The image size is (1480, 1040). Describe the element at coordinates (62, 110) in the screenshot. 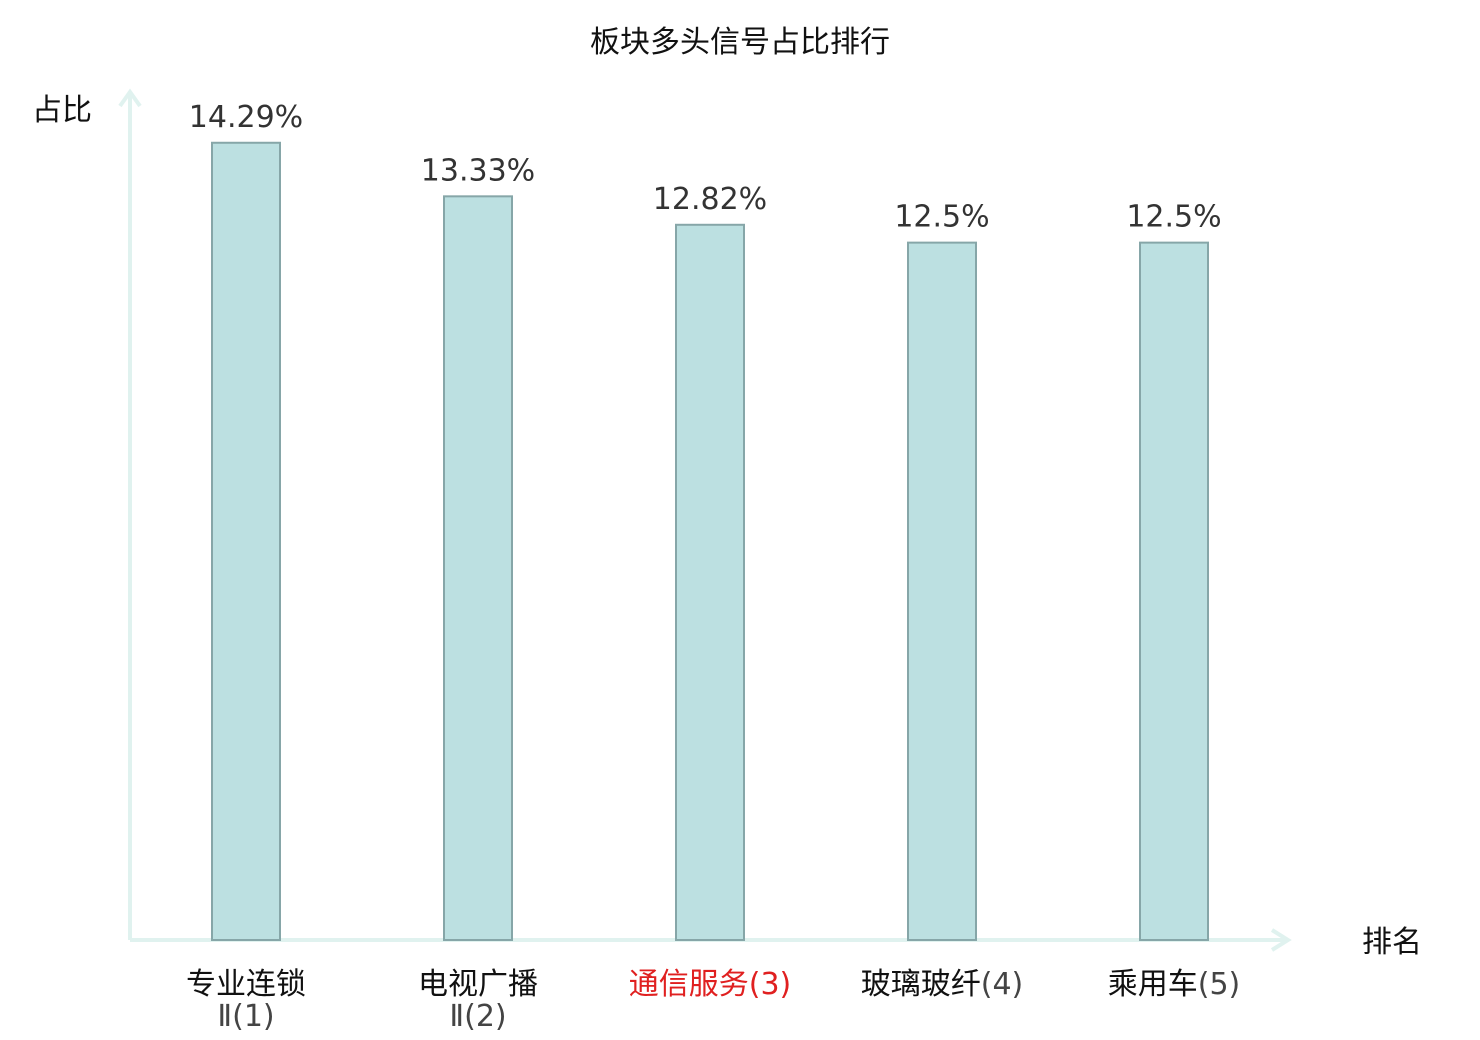

I see `y-axis-label: 占比` at that location.